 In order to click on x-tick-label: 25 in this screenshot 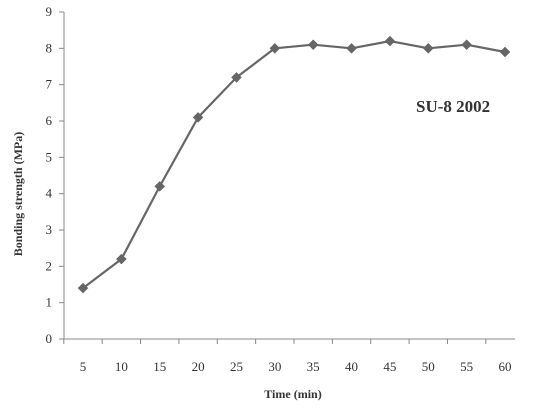, I will do `click(236, 366)`.